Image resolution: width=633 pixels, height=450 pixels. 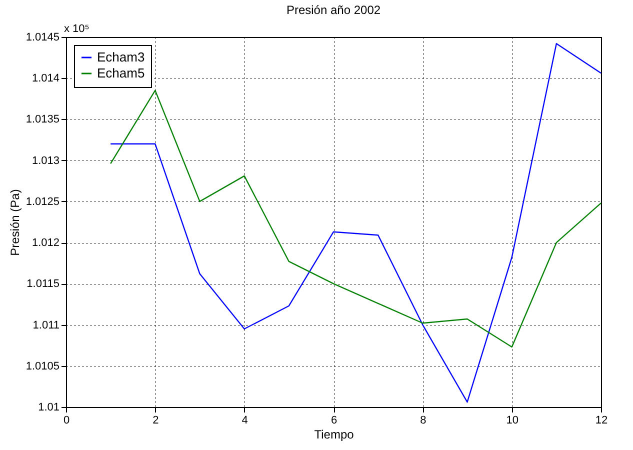 What do you see at coordinates (77, 29) in the screenshot?
I see `text: x 10⁵` at bounding box center [77, 29].